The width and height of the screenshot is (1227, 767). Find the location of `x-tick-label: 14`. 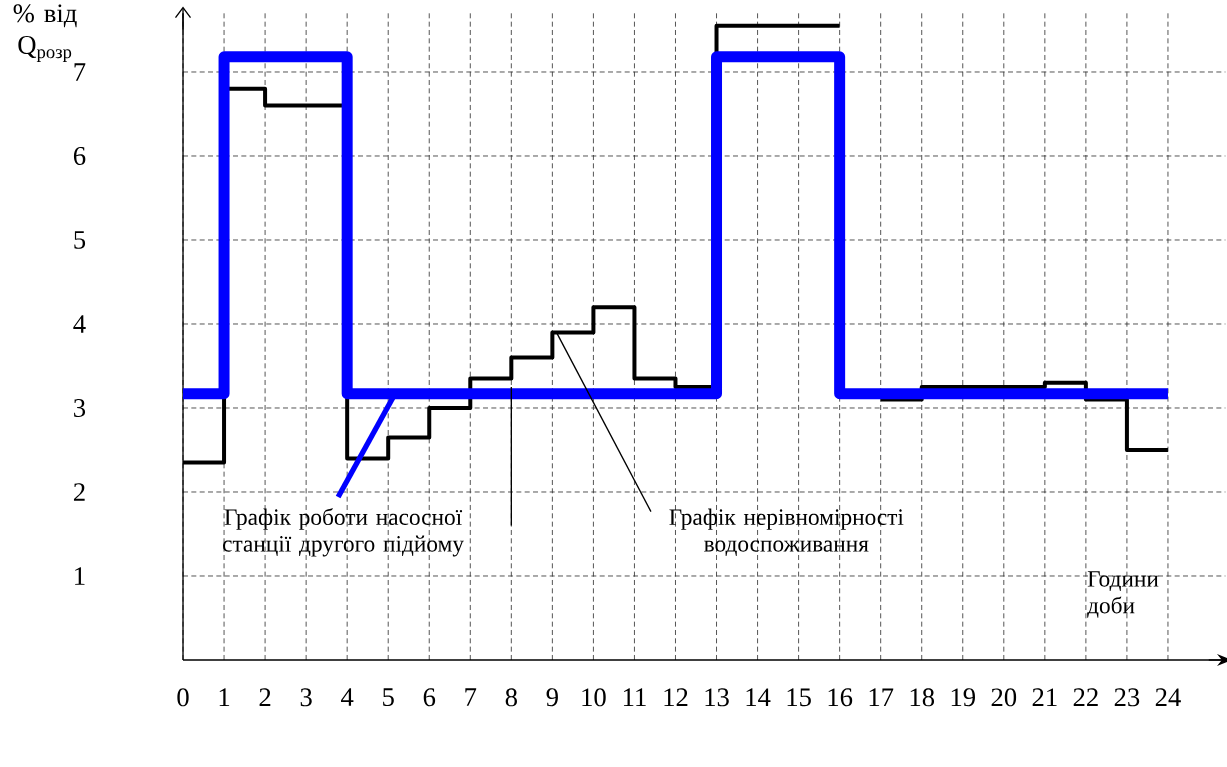

x-tick-label: 14 is located at coordinates (758, 697).